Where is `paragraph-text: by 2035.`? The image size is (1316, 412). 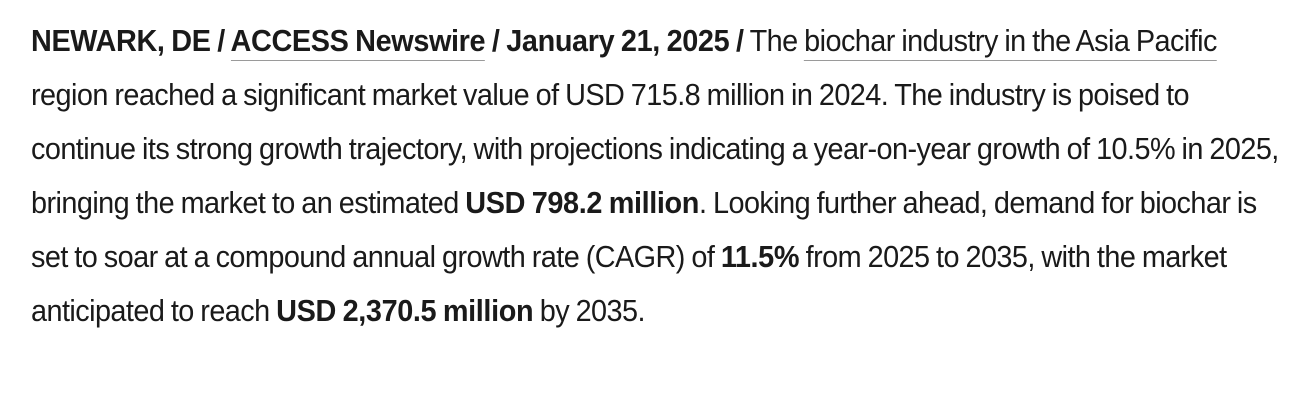
paragraph-text: by 2035. is located at coordinates (589, 310).